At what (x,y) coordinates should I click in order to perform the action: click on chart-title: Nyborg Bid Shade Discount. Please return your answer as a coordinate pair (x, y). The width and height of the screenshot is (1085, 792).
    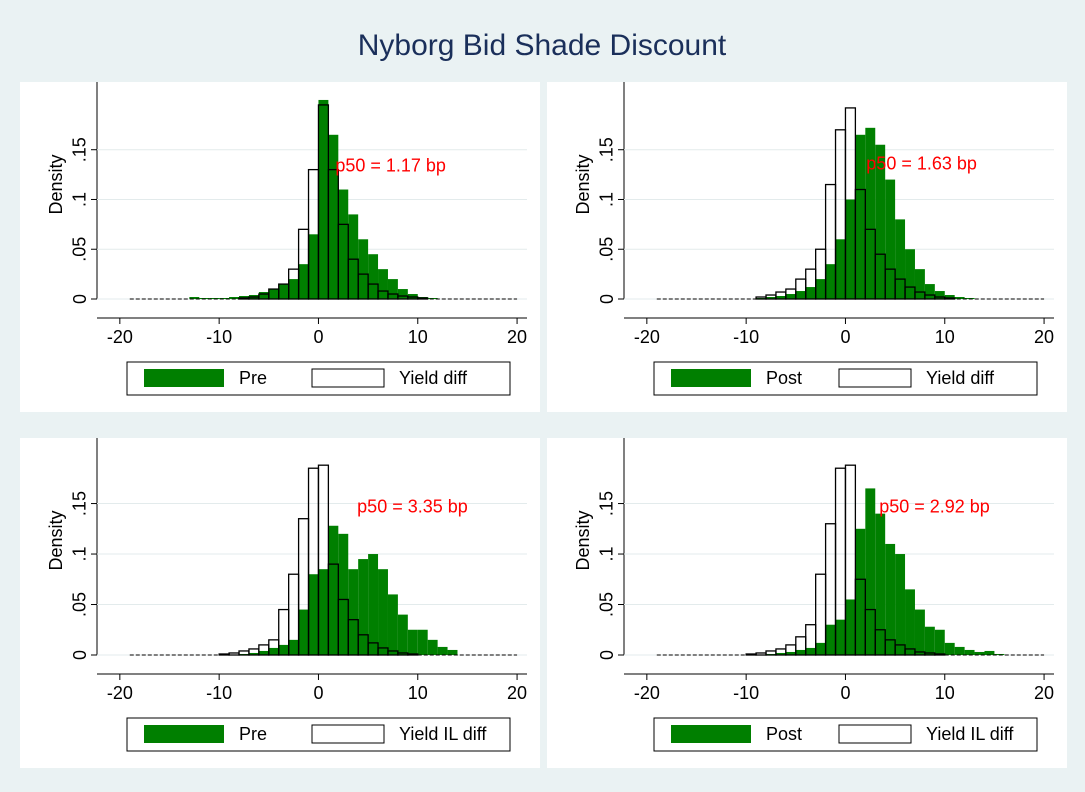
    Looking at the image, I should click on (542, 45).